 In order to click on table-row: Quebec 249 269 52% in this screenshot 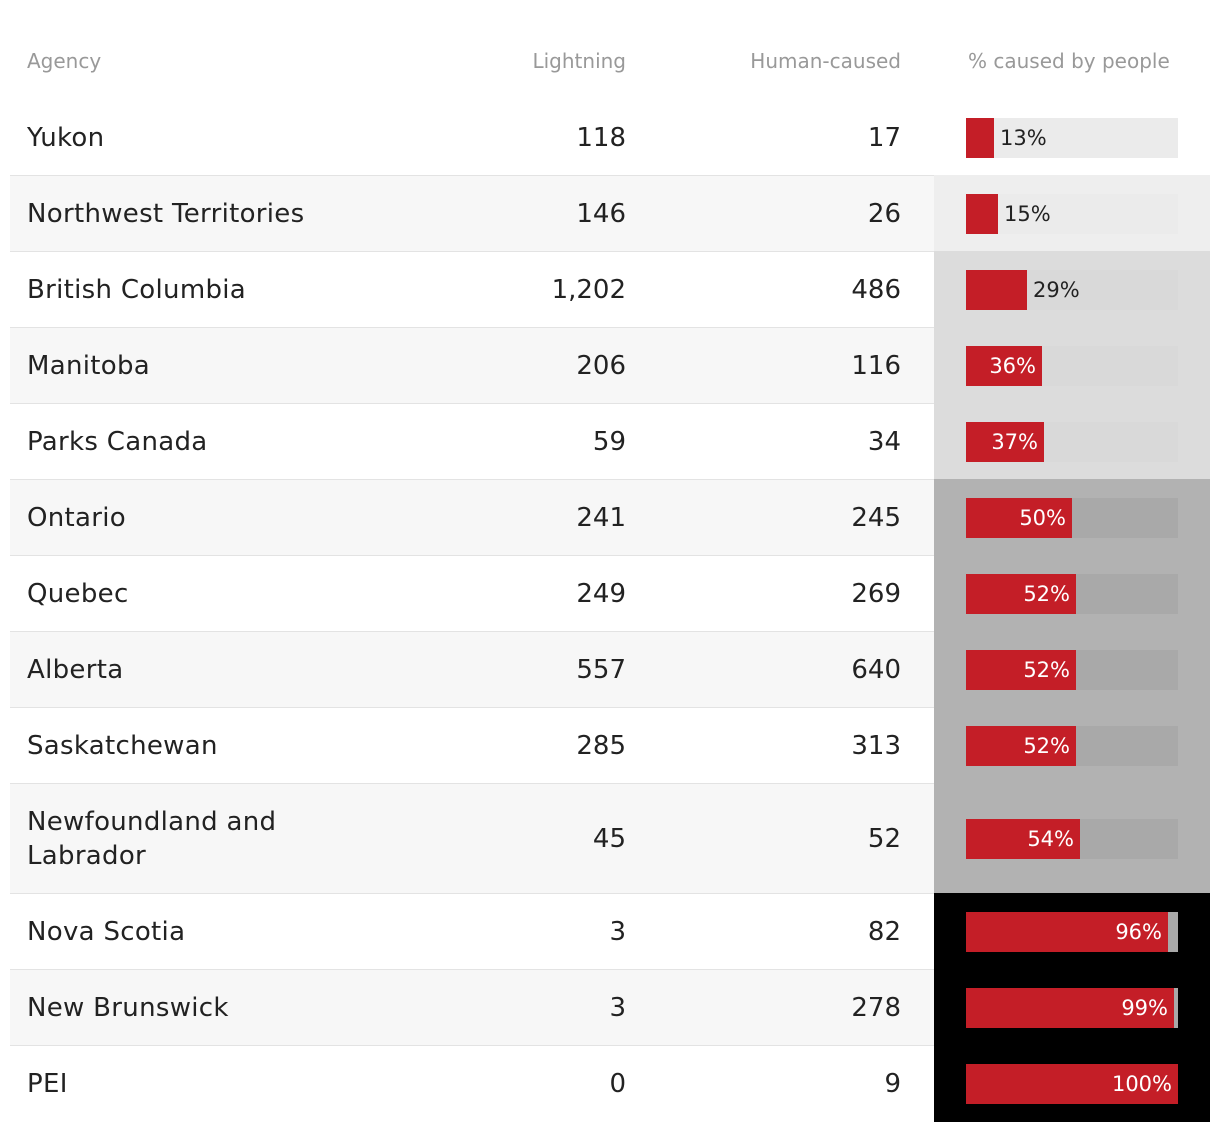, I will do `click(610, 593)`.